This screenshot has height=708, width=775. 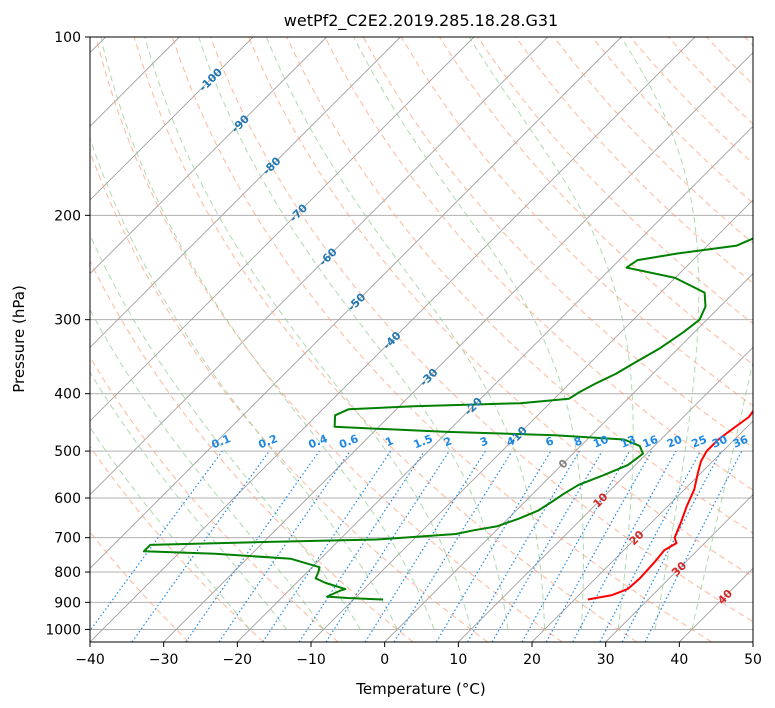 What do you see at coordinates (740, 442) in the screenshot?
I see `mixing-ratio-label: 36` at bounding box center [740, 442].